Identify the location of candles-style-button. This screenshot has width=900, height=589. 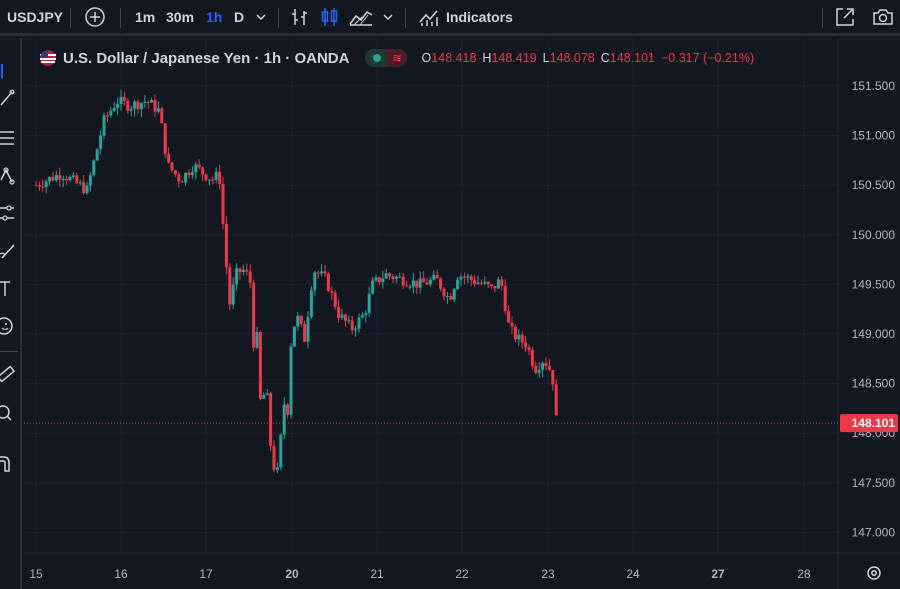
(330, 17).